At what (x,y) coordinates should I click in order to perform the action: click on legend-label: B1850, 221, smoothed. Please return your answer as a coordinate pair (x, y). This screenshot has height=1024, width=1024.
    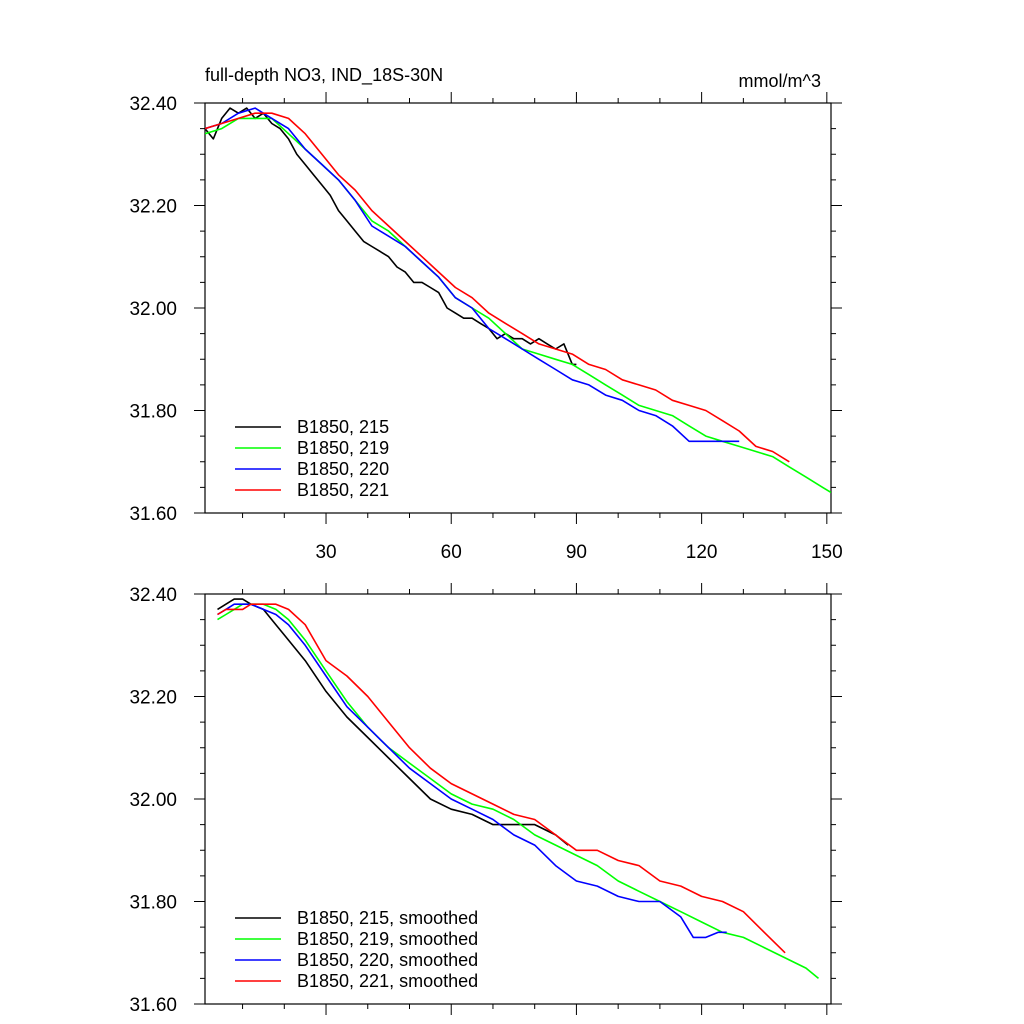
    Looking at the image, I should click on (387, 981).